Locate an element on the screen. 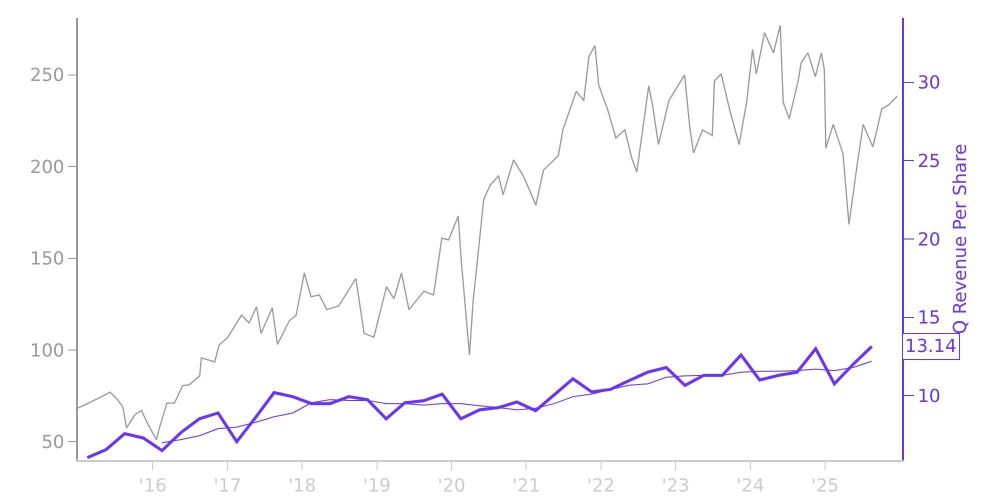 This screenshot has width=1000, height=500. y-tick-label: 150 is located at coordinates (47, 259).